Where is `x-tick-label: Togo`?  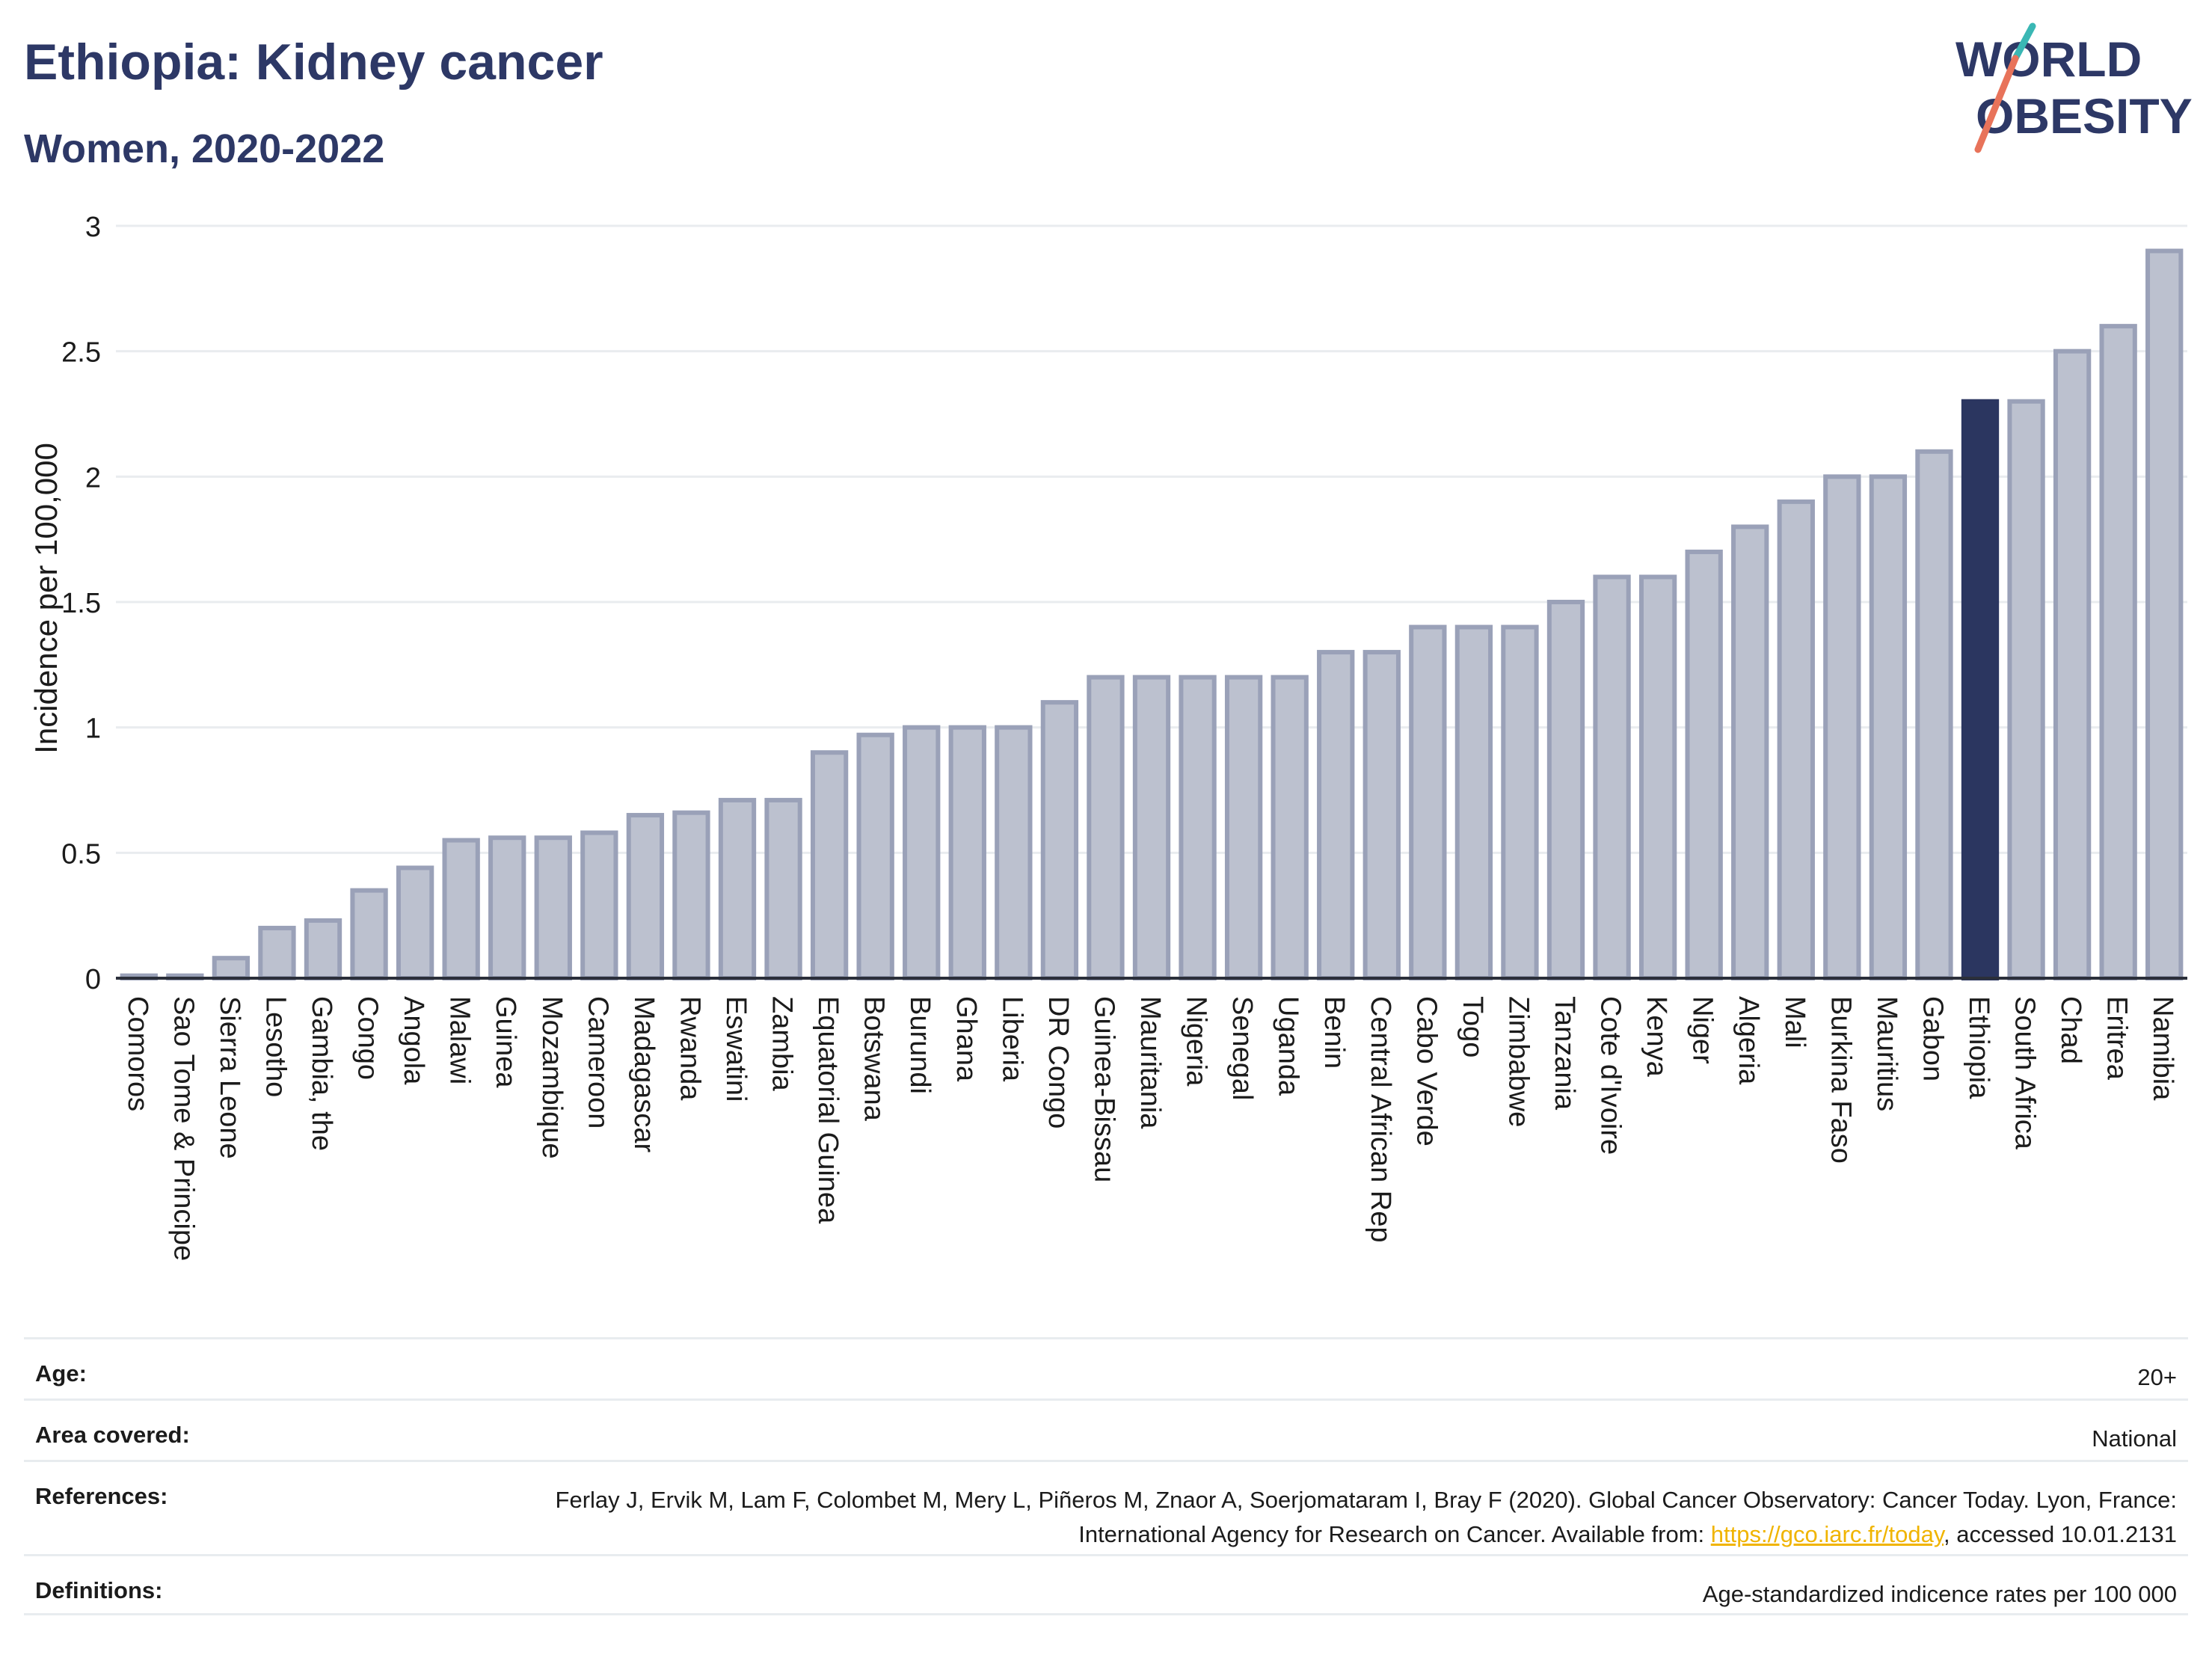
x-tick-label: Togo is located at coordinates (1472, 1026).